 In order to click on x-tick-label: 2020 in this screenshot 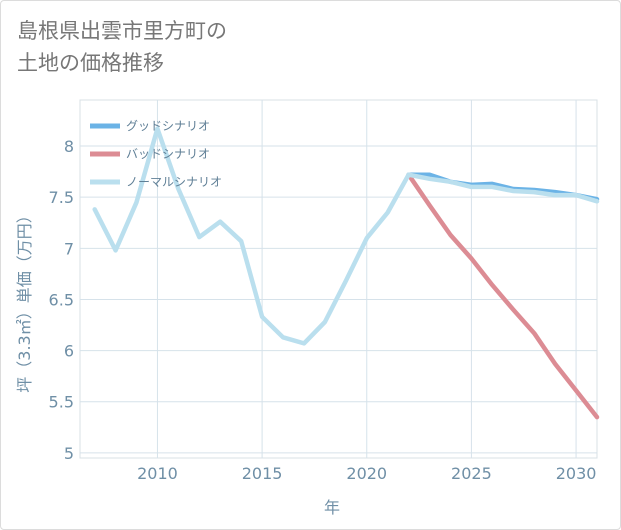, I will do `click(366, 473)`.